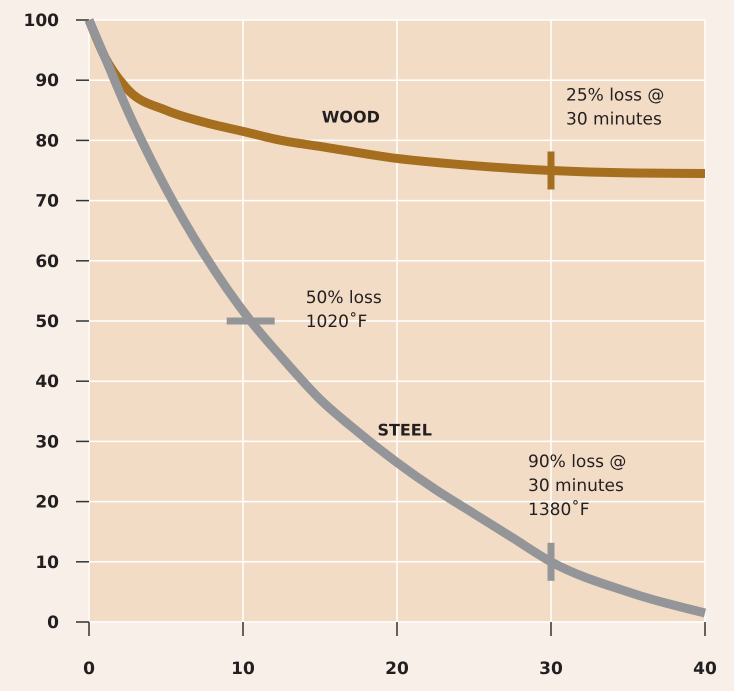 This screenshot has width=734, height=691. Describe the element at coordinates (577, 486) in the screenshot. I see `annotation: 90% loss @ 30 minutes 1380˚F` at that location.